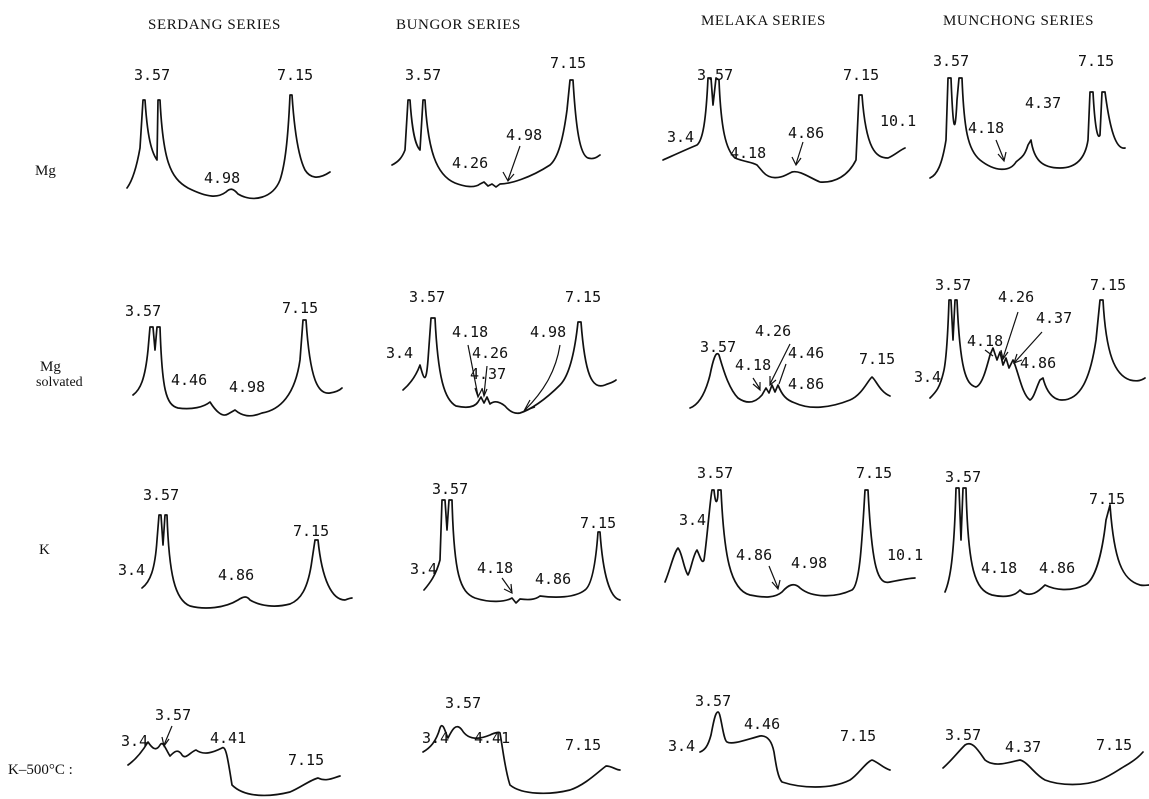 The width and height of the screenshot is (1149, 799). What do you see at coordinates (231, 751) in the screenshot?
I see `panel-serdang-k500: 3.57 3.4 4.41 7.15` at bounding box center [231, 751].